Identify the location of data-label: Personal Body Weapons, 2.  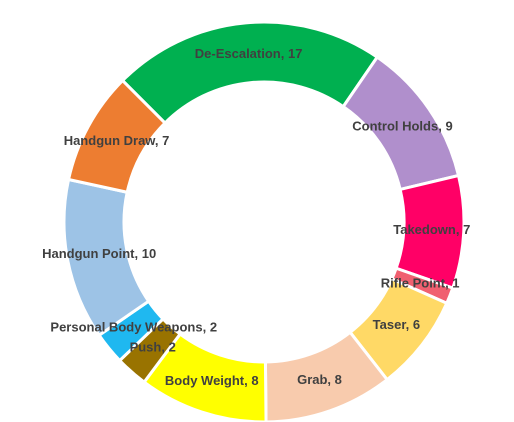
(133, 327).